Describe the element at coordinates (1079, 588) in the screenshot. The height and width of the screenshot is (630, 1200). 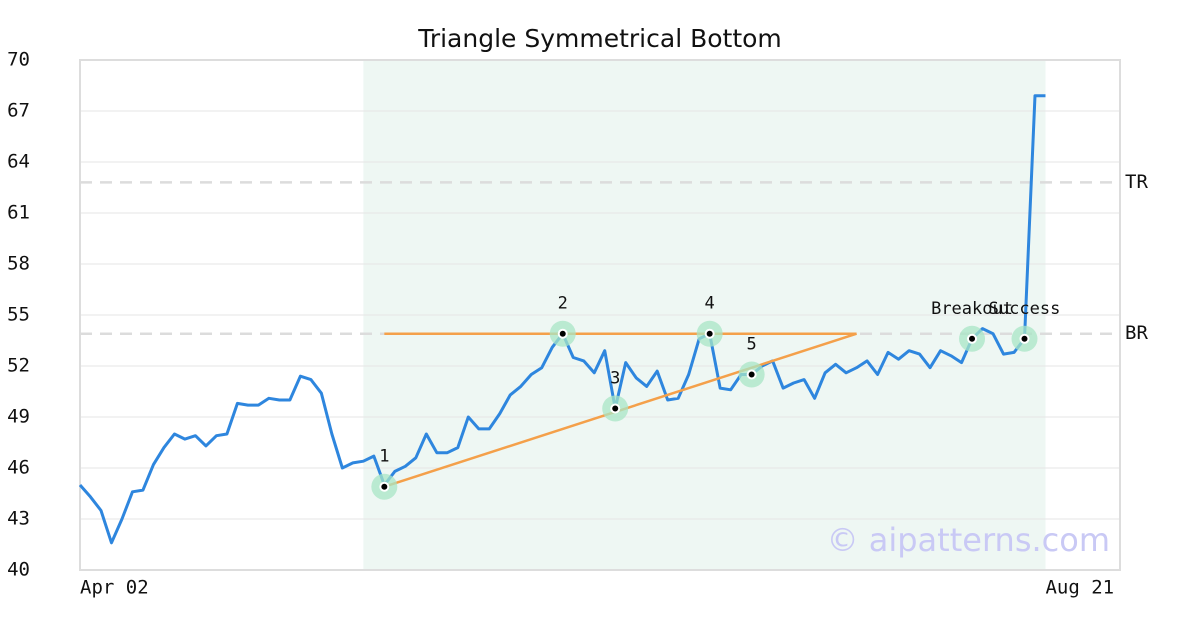
I see `x-tick-label: Aug 21` at that location.